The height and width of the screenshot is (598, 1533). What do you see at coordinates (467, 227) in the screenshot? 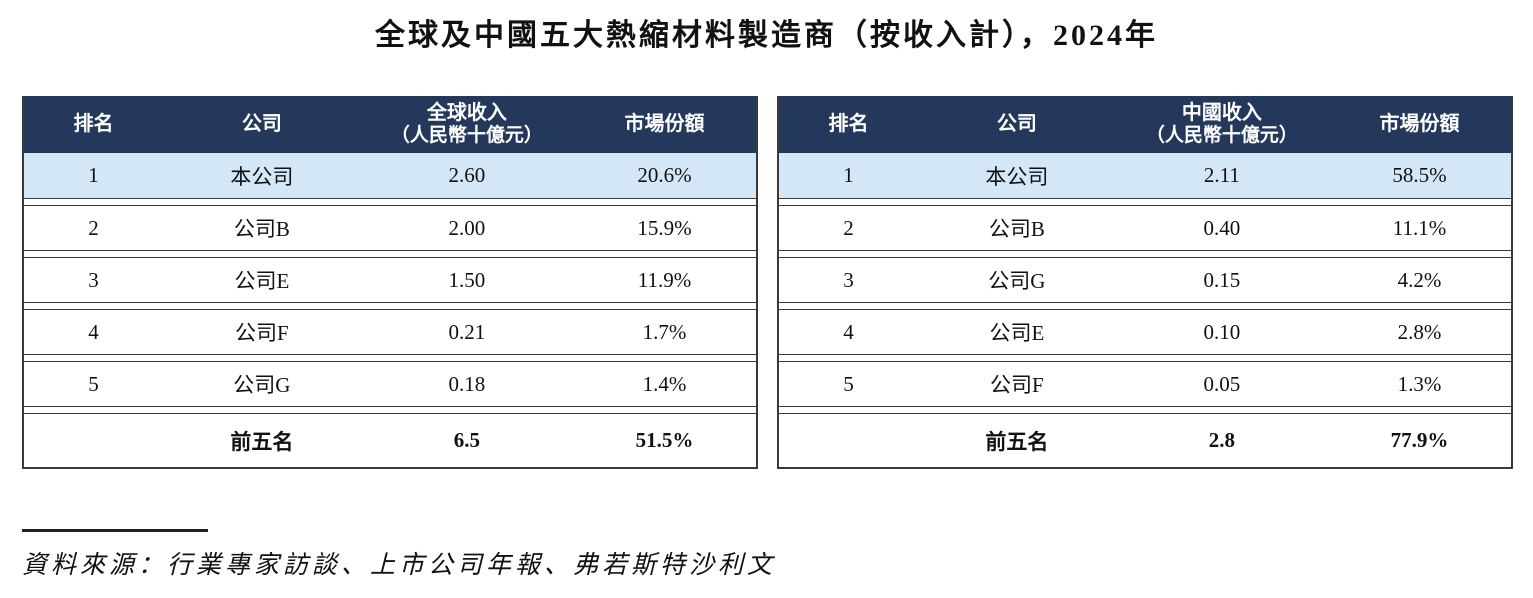
I see `table-cell: 2.00` at bounding box center [467, 227].